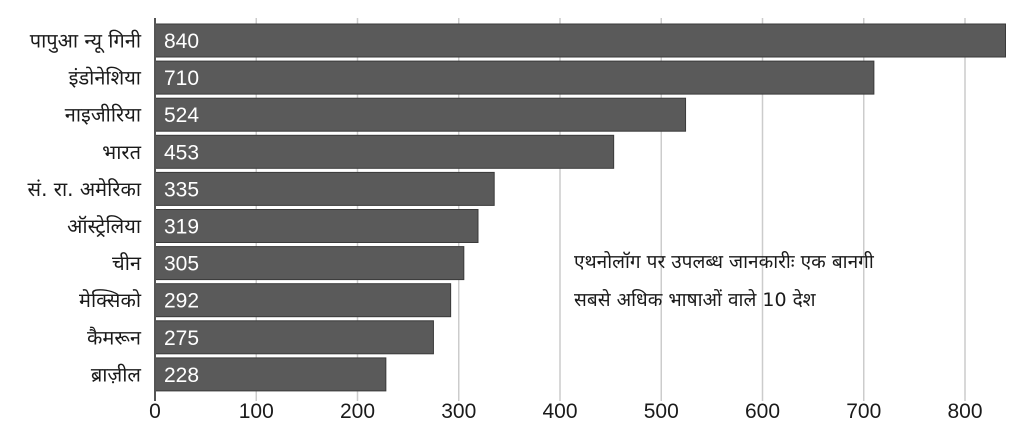 The image size is (1033, 443). I want to click on x-tick-label: 200, so click(357, 411).